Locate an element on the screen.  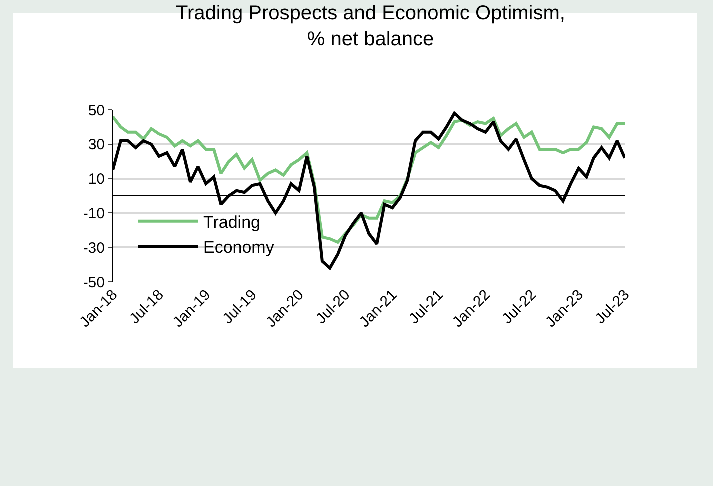
y-tick-label: -30 is located at coordinates (94, 248).